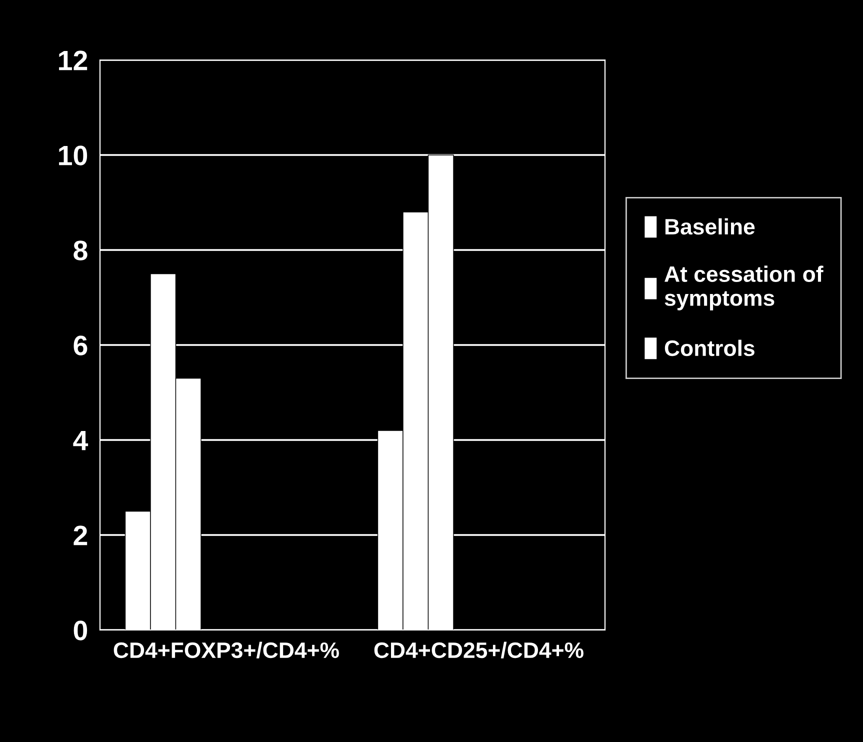  What do you see at coordinates (81, 630) in the screenshot?
I see `y-tick-label: 0` at bounding box center [81, 630].